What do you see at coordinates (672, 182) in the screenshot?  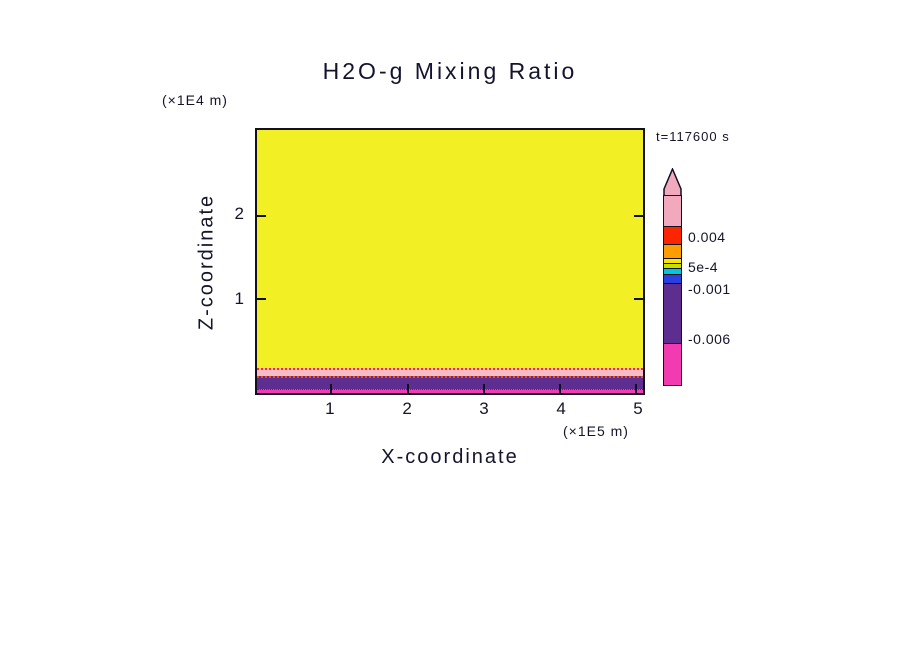 I see `colorbar-arrow-icon` at bounding box center [672, 182].